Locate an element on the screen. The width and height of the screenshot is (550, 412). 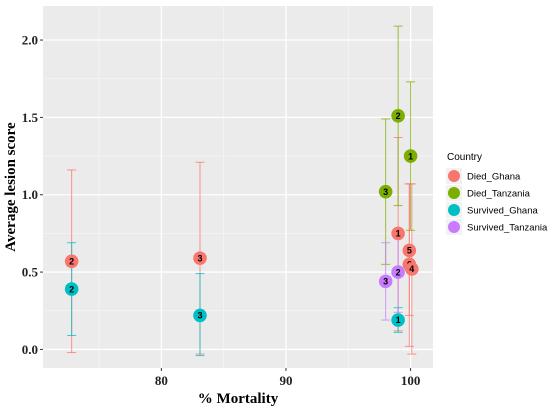
y-axis-title: Average lesion score is located at coordinates (11, 187).